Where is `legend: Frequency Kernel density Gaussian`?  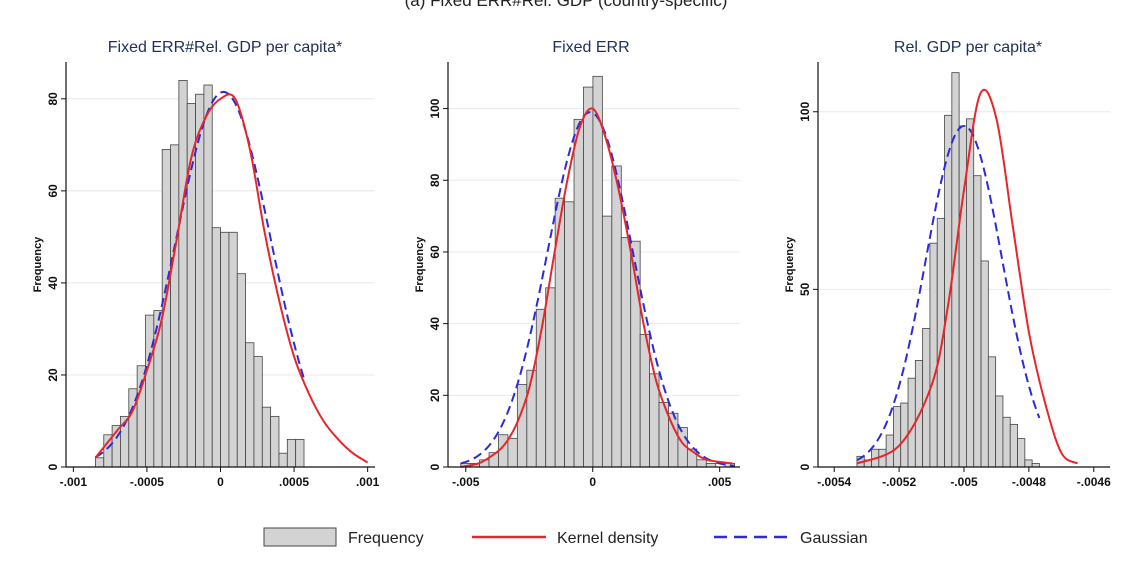 legend: Frequency Kernel density Gaussian is located at coordinates (565, 537).